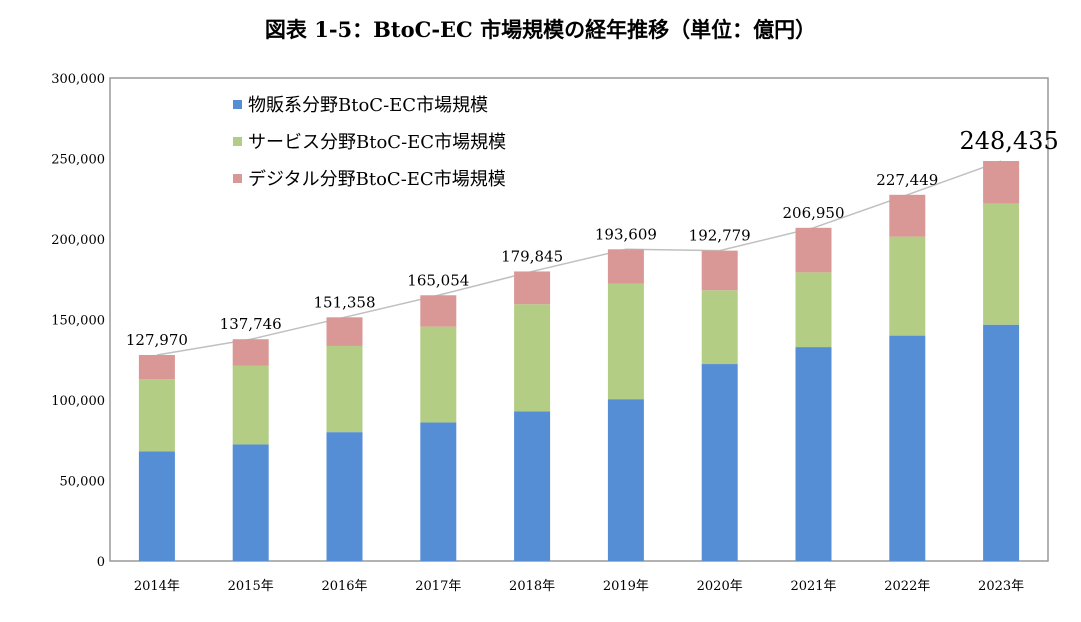 This screenshot has height=622, width=1081. I want to click on bar-services-2017, so click(438, 374).